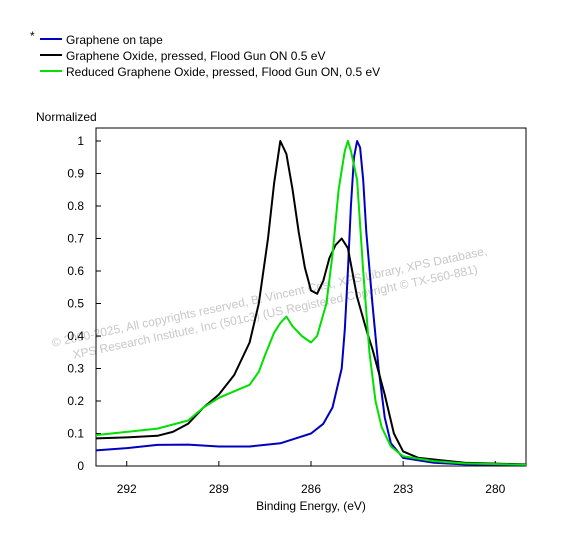 The image size is (582, 542). Describe the element at coordinates (66, 117) in the screenshot. I see `y-axis-title: Normalized` at that location.